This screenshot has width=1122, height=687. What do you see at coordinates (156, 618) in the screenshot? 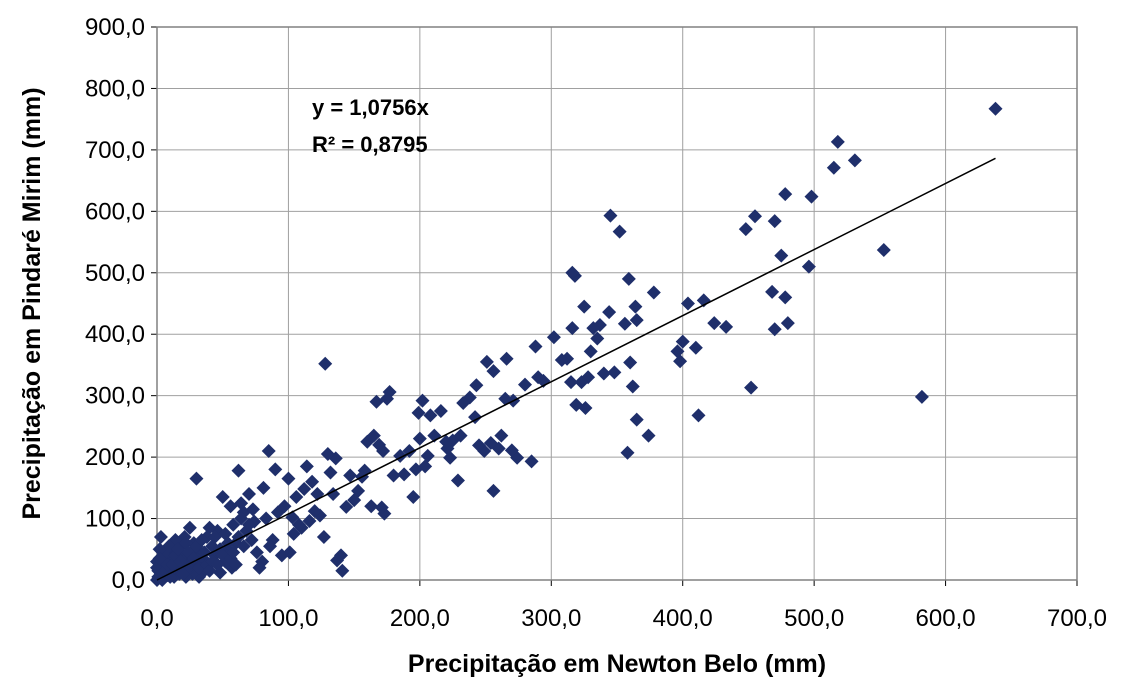
I see `x-tick-label: 0,0` at bounding box center [156, 618].